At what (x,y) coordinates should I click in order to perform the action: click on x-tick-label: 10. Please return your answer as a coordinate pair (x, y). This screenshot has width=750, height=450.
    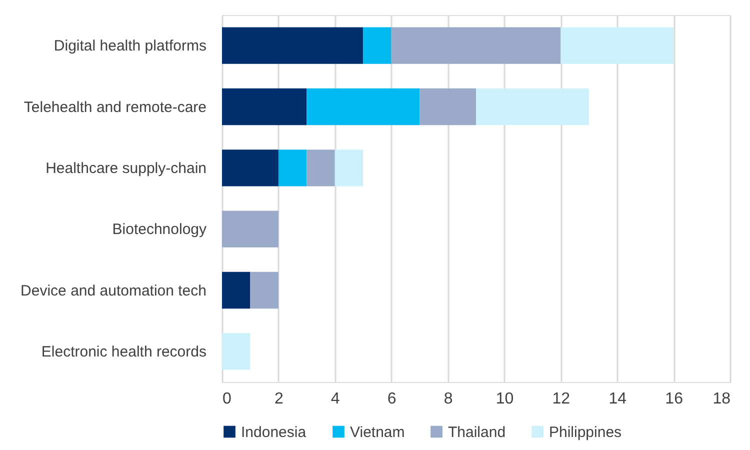
    Looking at the image, I should click on (505, 399).